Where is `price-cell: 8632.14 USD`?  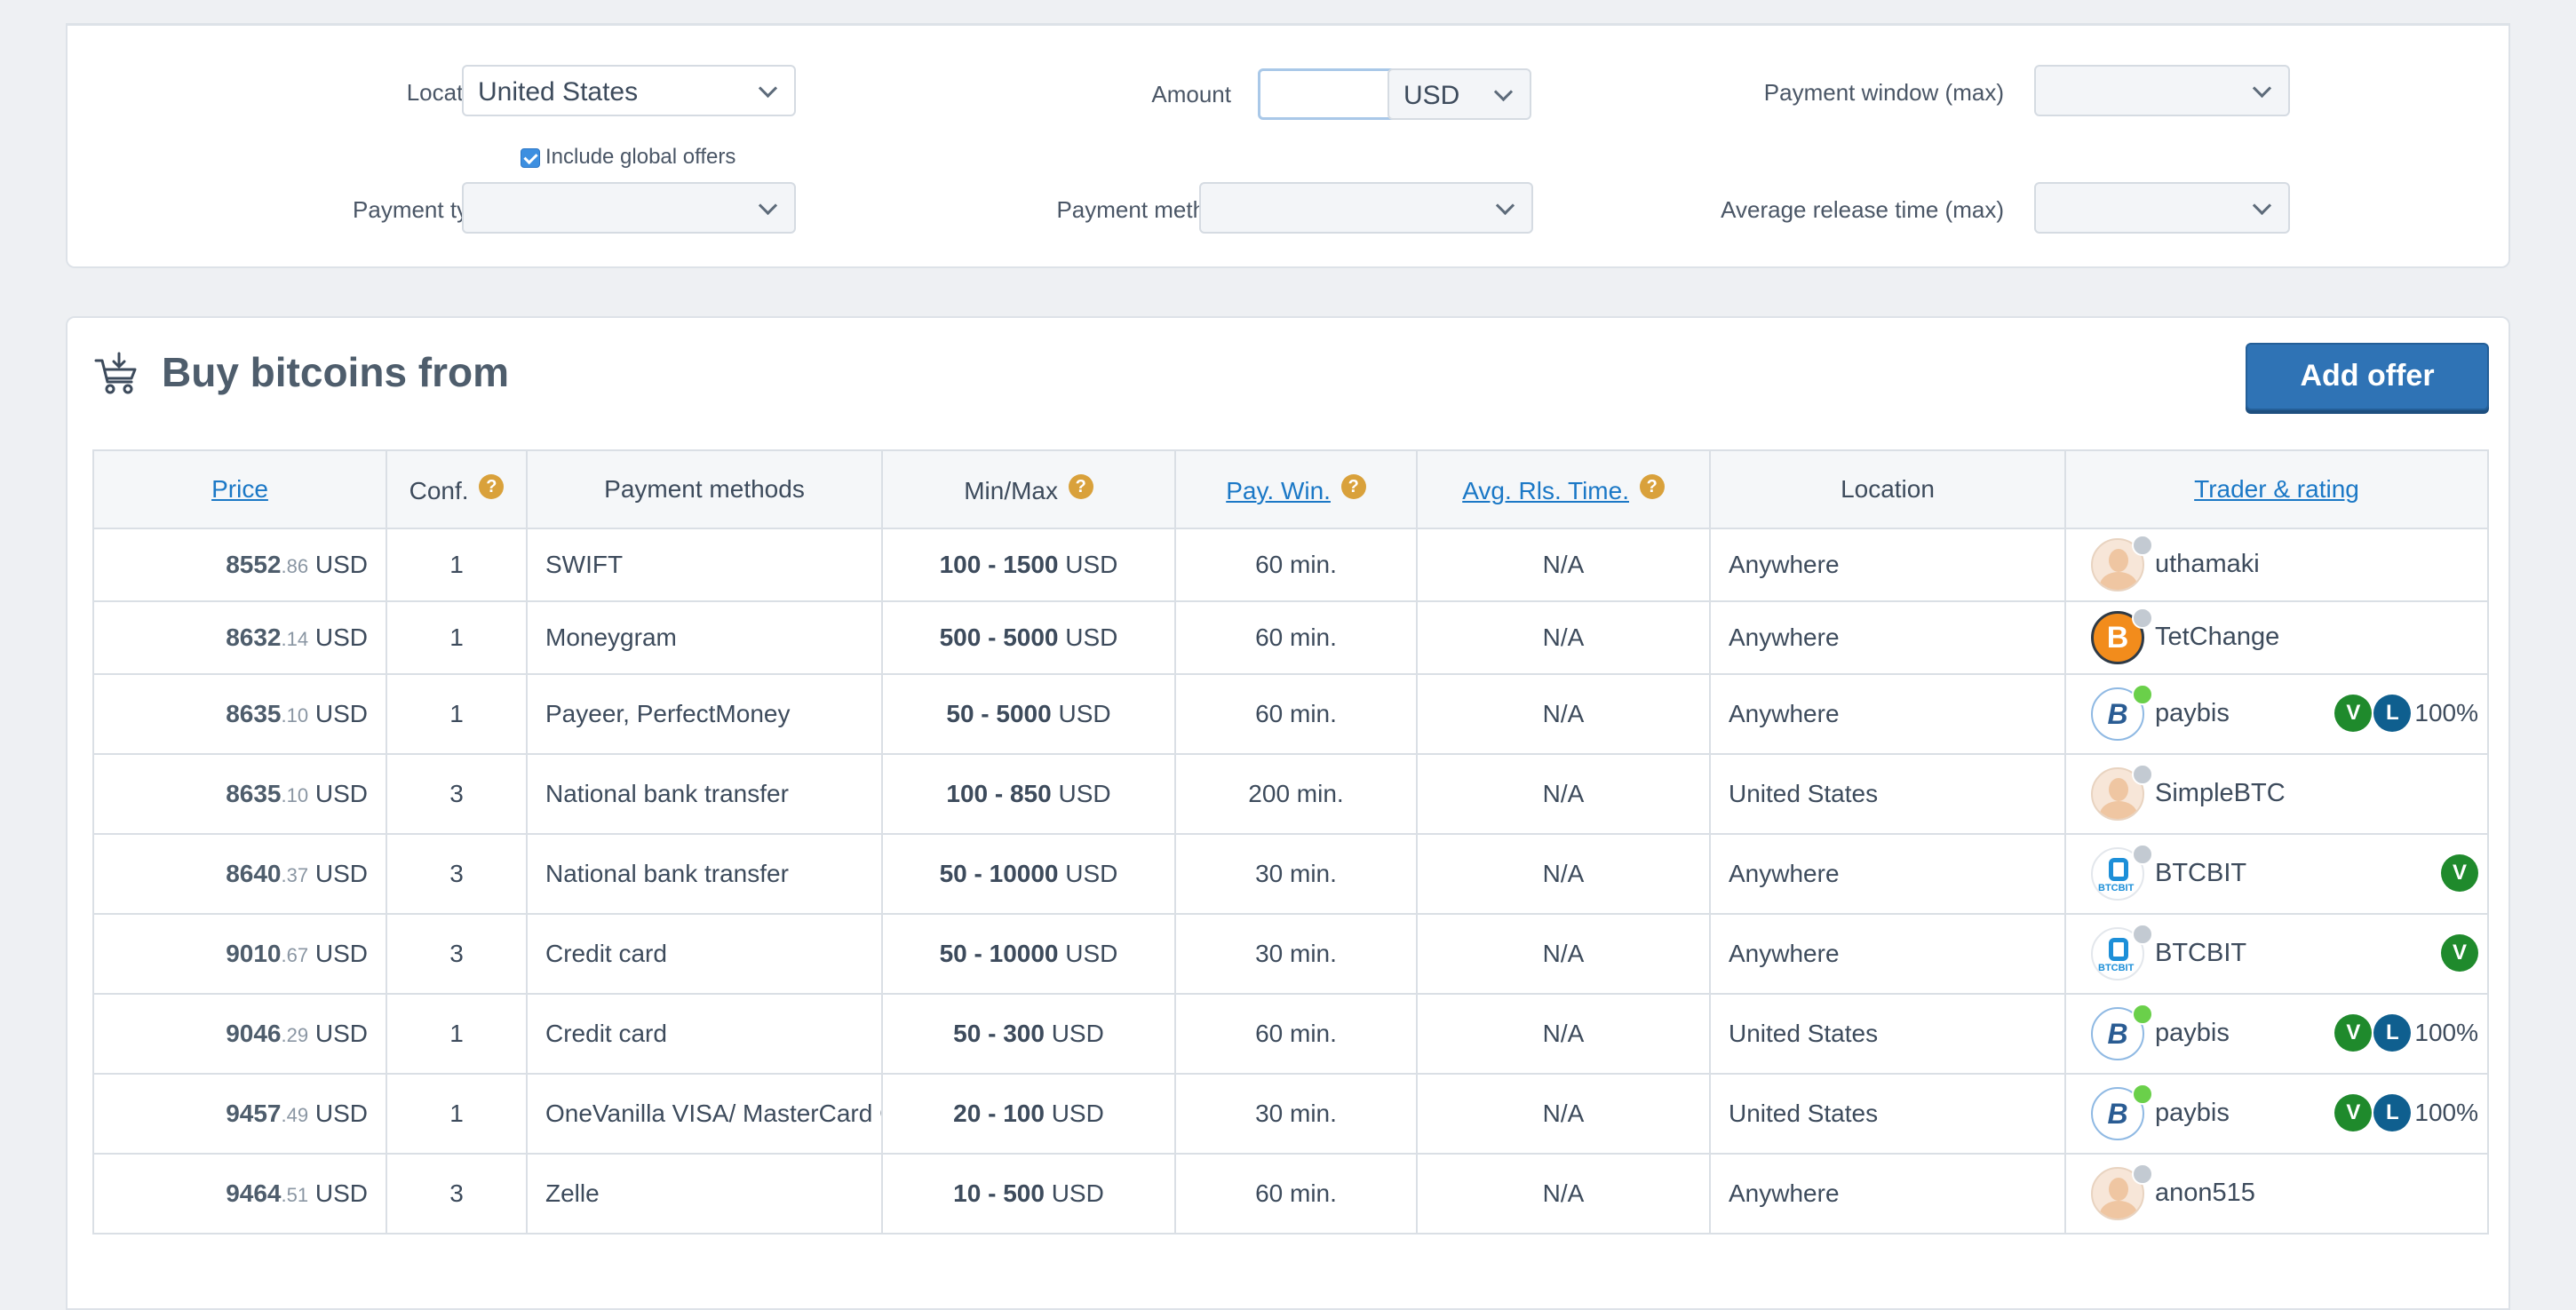
price-cell: 8632.14 USD is located at coordinates (239, 637).